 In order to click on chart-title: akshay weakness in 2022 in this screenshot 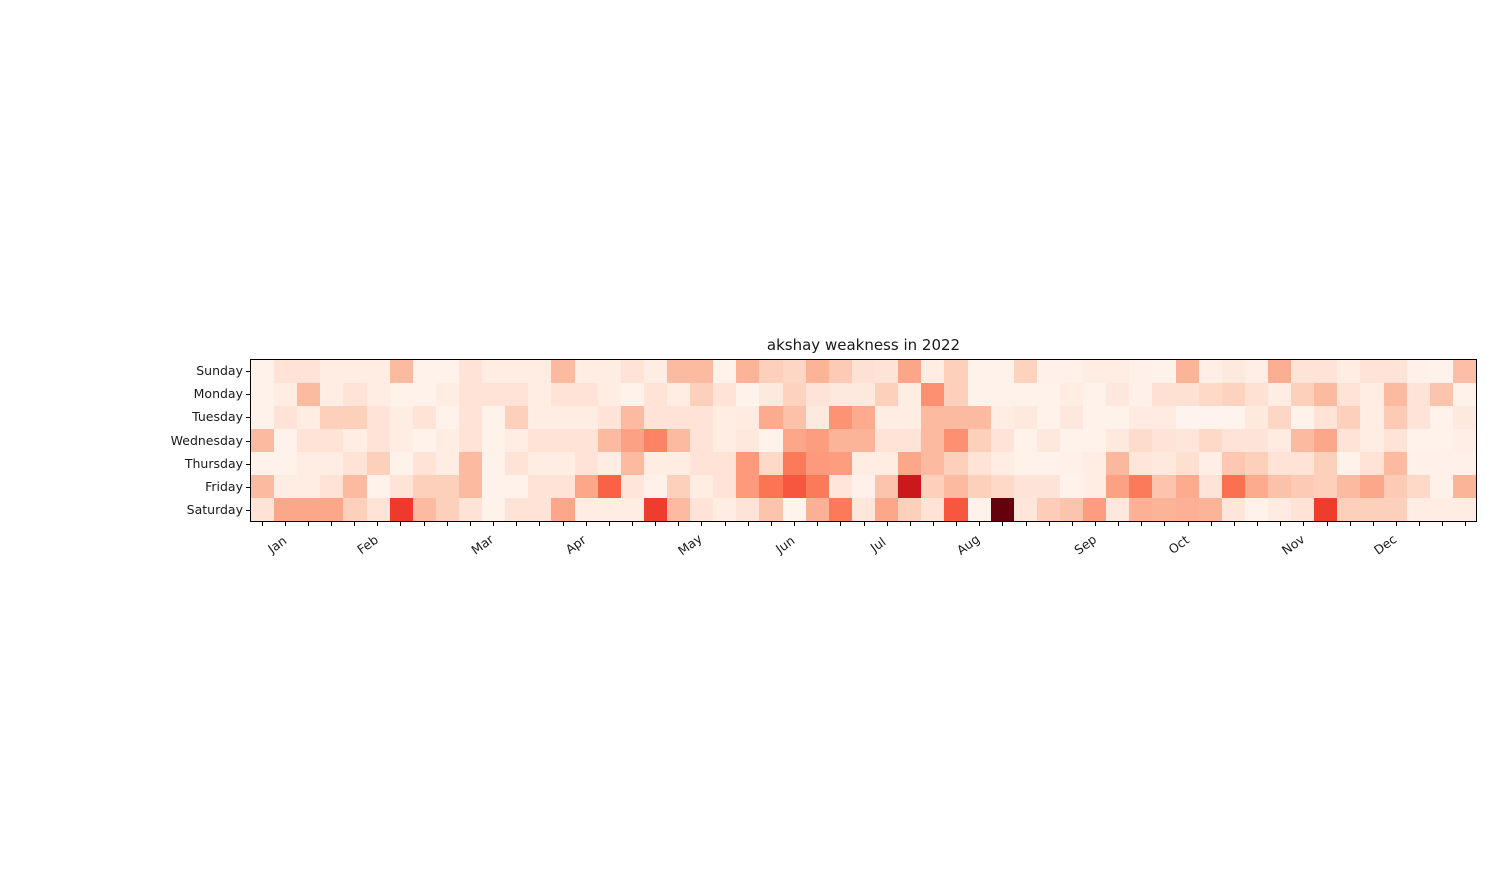, I will do `click(863, 345)`.